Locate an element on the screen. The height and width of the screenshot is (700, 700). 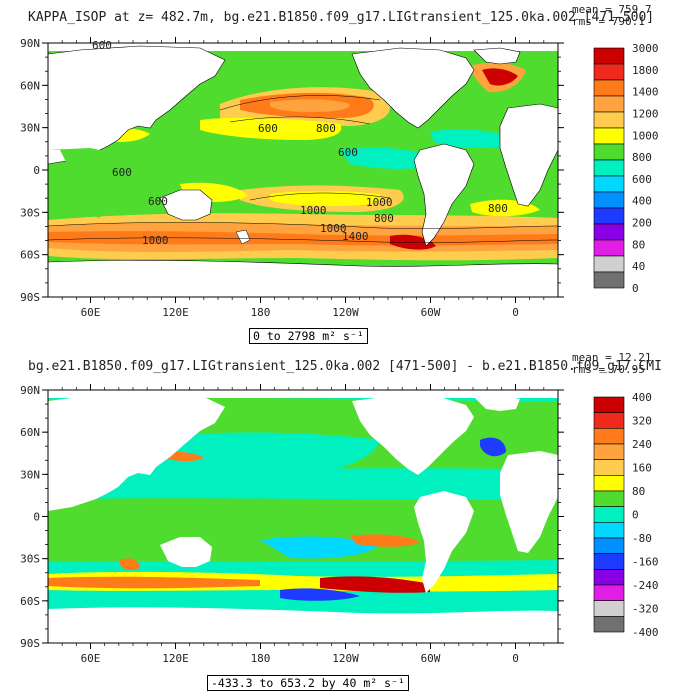
colorbar-label: 1400 is located at coordinates (645, 92).